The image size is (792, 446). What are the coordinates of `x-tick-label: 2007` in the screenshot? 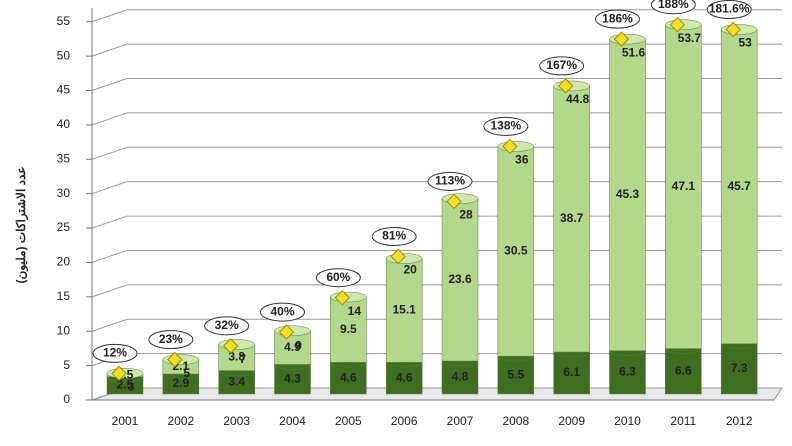 It's located at (460, 421).